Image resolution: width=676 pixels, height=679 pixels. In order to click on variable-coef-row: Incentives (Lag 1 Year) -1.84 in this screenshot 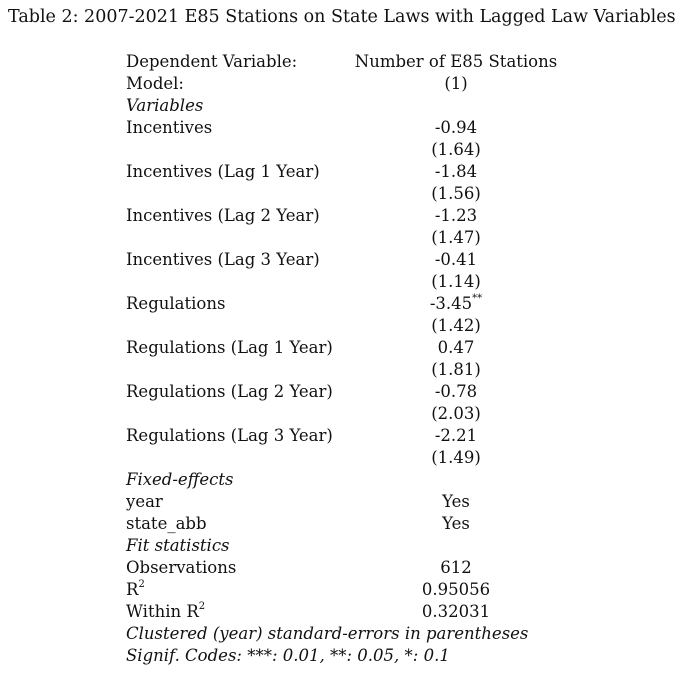, I will do `click(351, 172)`.